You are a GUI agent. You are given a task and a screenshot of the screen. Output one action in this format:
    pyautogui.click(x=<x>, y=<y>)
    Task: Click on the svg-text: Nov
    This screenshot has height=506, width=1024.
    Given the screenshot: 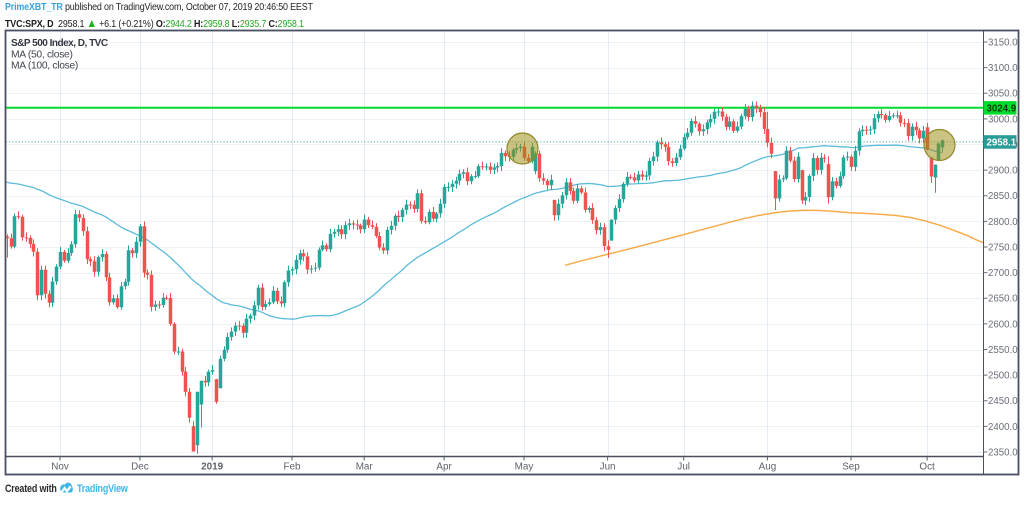 What is the action you would take?
    pyautogui.click(x=60, y=467)
    